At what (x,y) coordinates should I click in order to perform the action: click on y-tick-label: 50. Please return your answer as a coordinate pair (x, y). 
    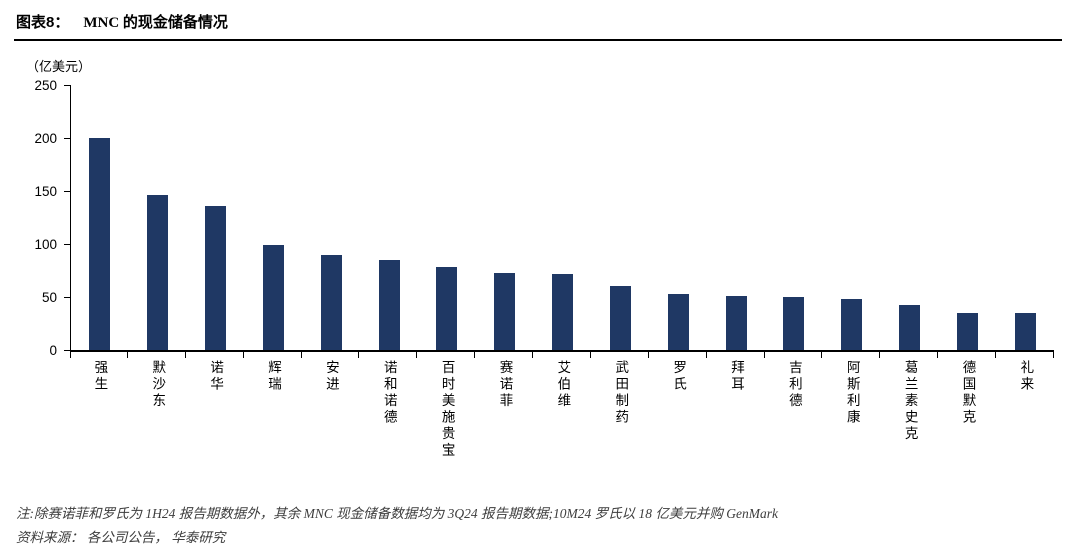
    Looking at the image, I should click on (49, 297).